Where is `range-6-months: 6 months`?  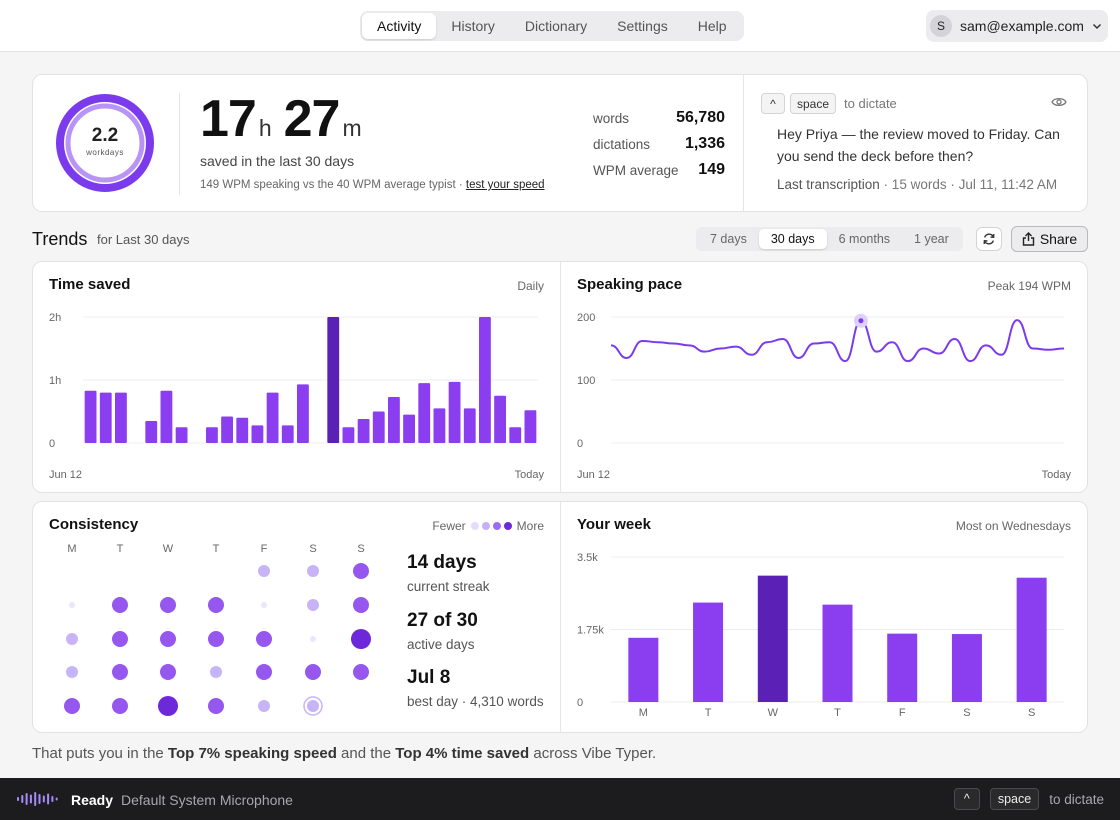
range-6-months: 6 months is located at coordinates (864, 239).